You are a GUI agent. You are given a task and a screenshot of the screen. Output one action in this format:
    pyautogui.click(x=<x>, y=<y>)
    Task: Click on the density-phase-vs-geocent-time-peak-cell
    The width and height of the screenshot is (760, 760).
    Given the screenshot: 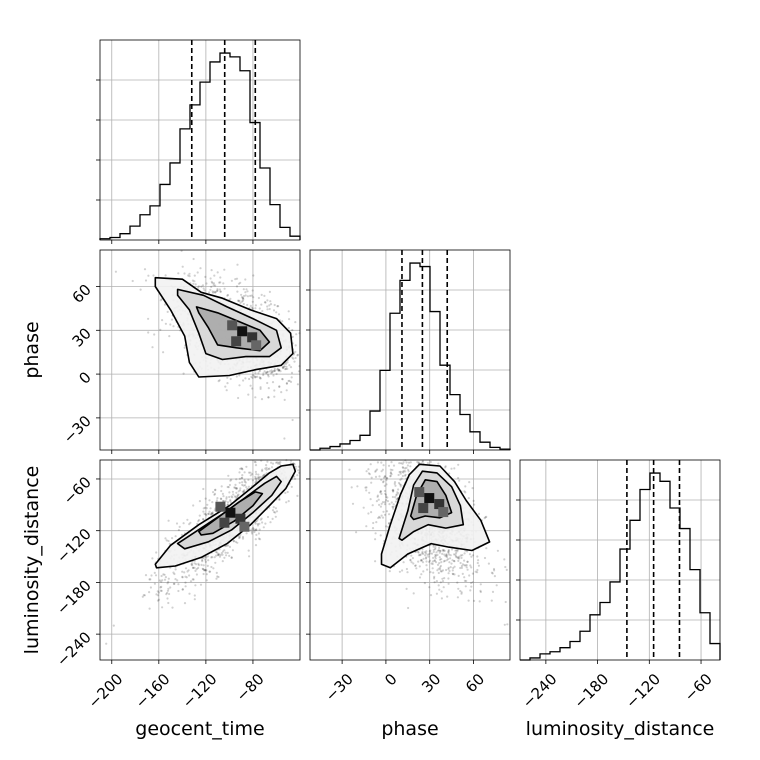 What is the action you would take?
    pyautogui.click(x=256, y=345)
    